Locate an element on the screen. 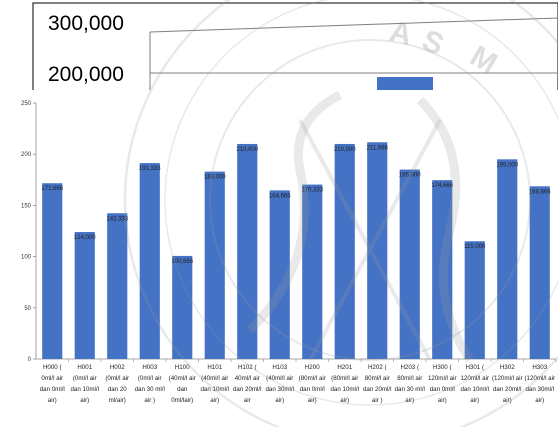 This screenshot has width=558, height=427. y-tick-label: 150 is located at coordinates (26, 206).